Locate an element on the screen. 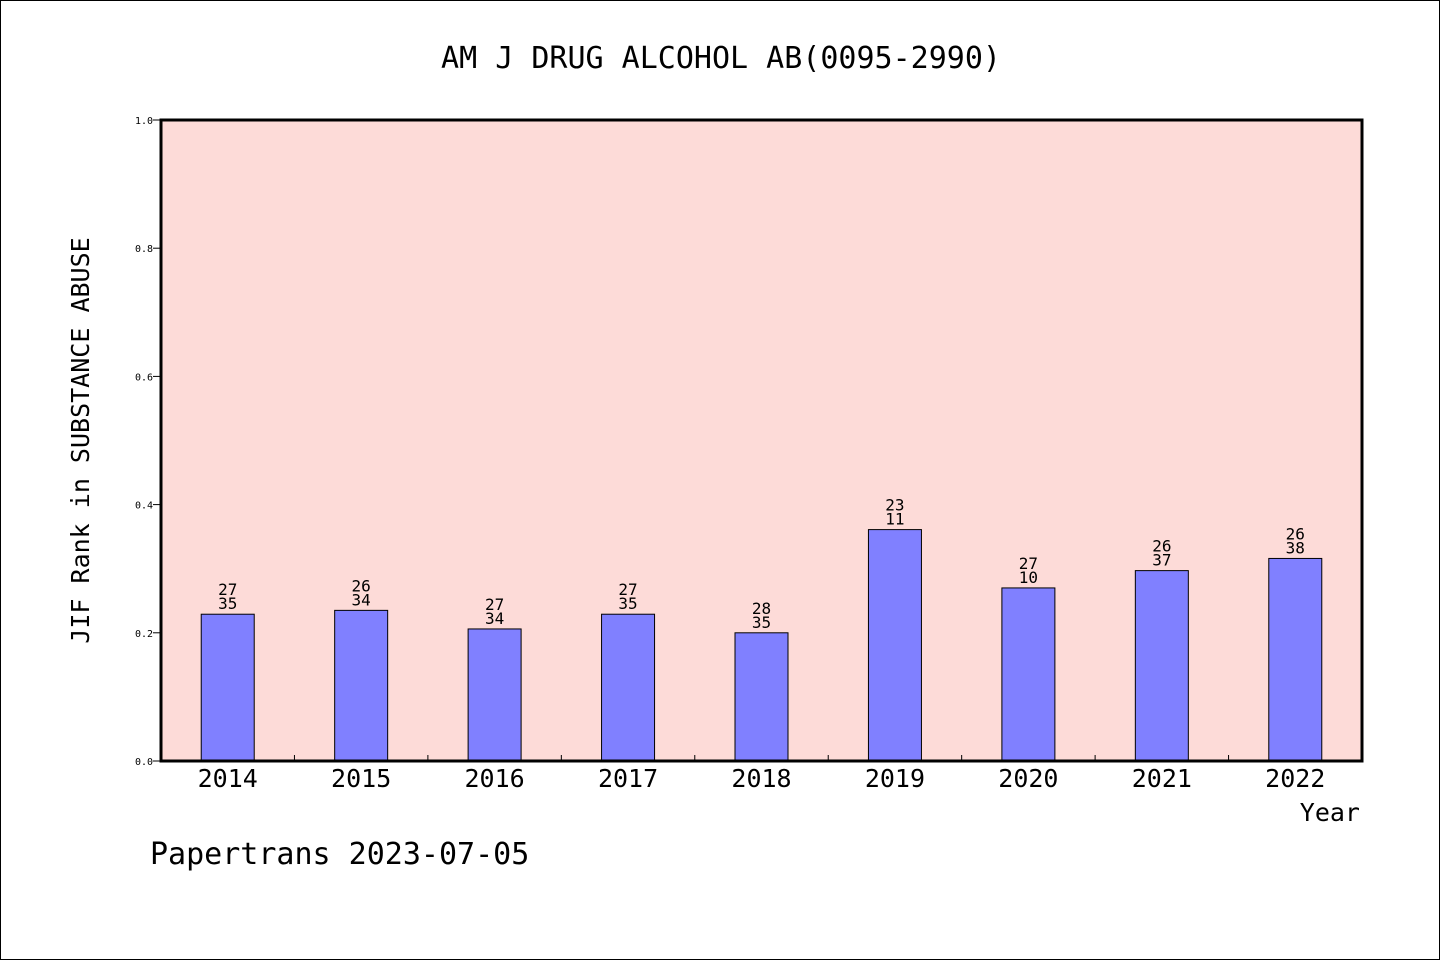  y-tick-label: 0.8 is located at coordinates (144, 249).